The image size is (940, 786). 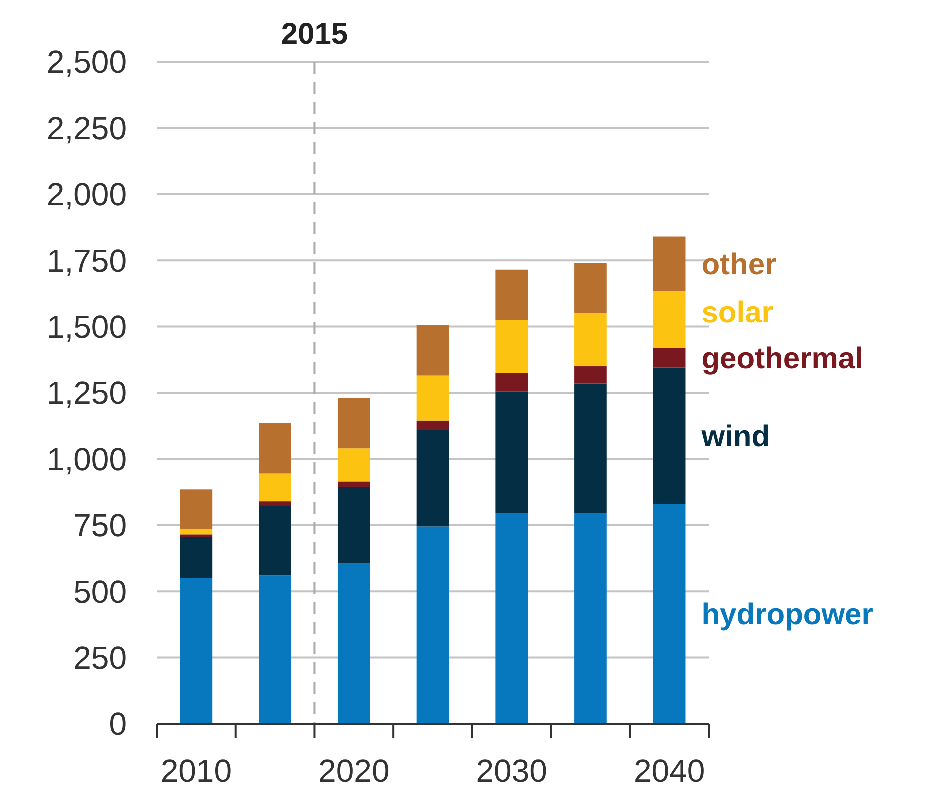 What do you see at coordinates (512, 769) in the screenshot?
I see `x-tick-label: 2030` at bounding box center [512, 769].